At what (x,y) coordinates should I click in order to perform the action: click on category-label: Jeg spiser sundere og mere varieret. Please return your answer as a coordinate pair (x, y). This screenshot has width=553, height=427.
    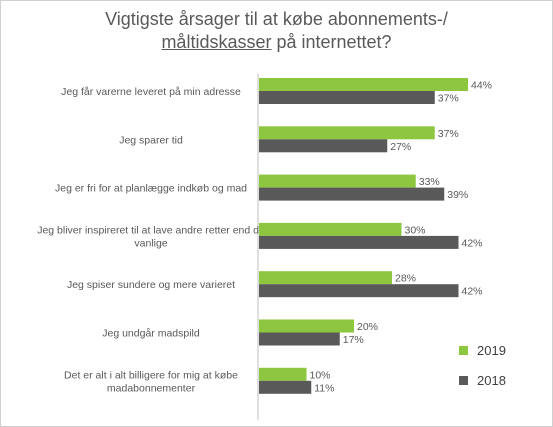
    Looking at the image, I should click on (151, 285).